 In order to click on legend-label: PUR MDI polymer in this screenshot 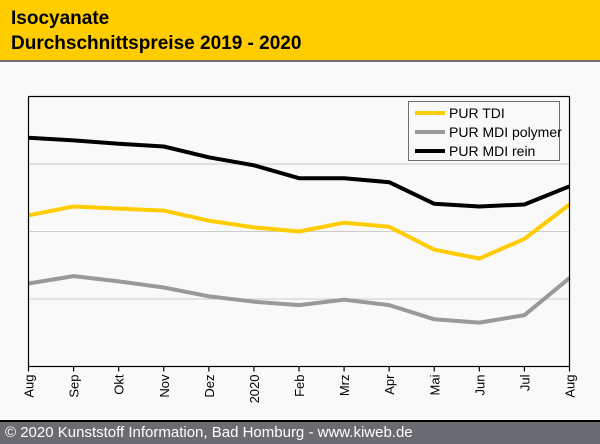, I will do `click(505, 132)`.